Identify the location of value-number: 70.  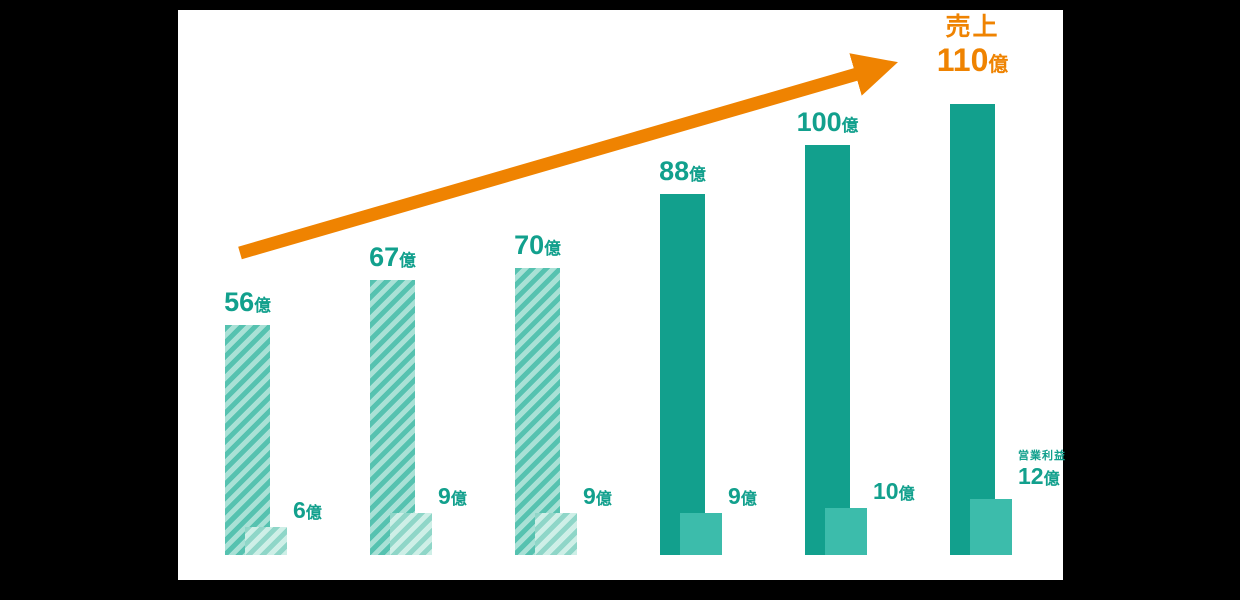
(529, 245).